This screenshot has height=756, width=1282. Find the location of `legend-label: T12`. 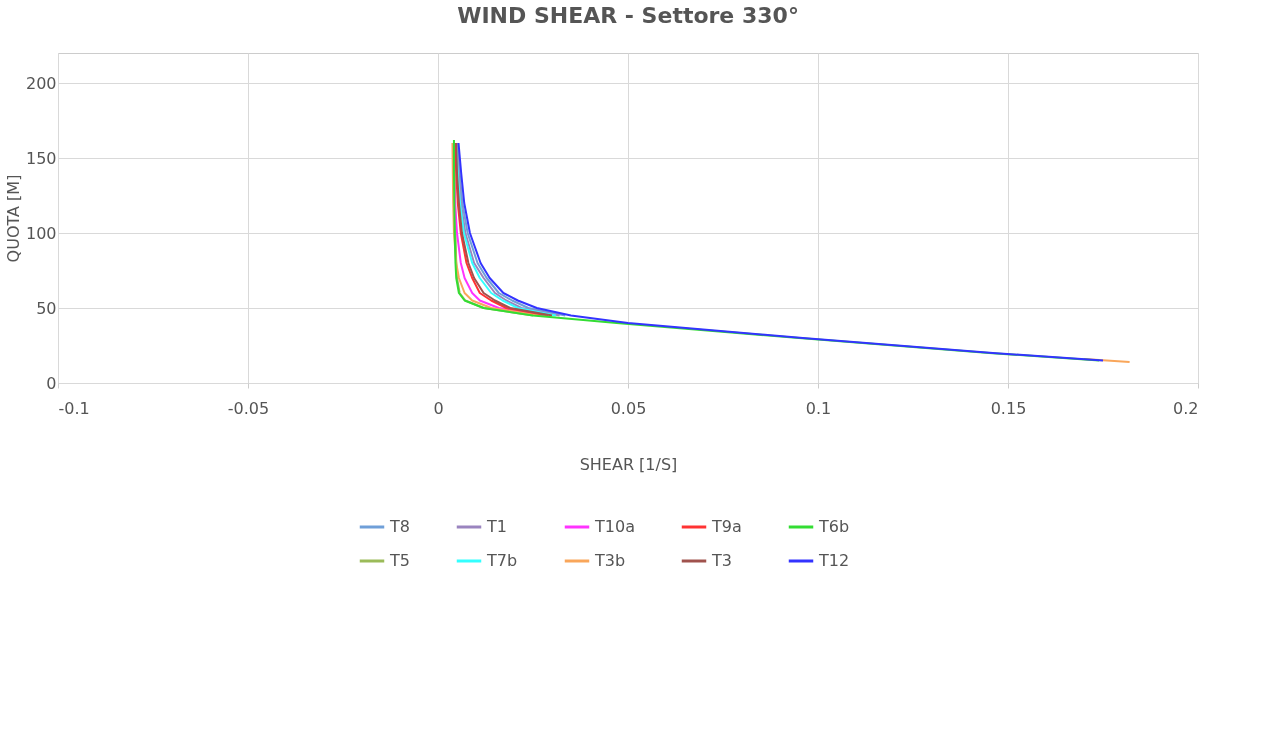

legend-label: T12 is located at coordinates (834, 560).